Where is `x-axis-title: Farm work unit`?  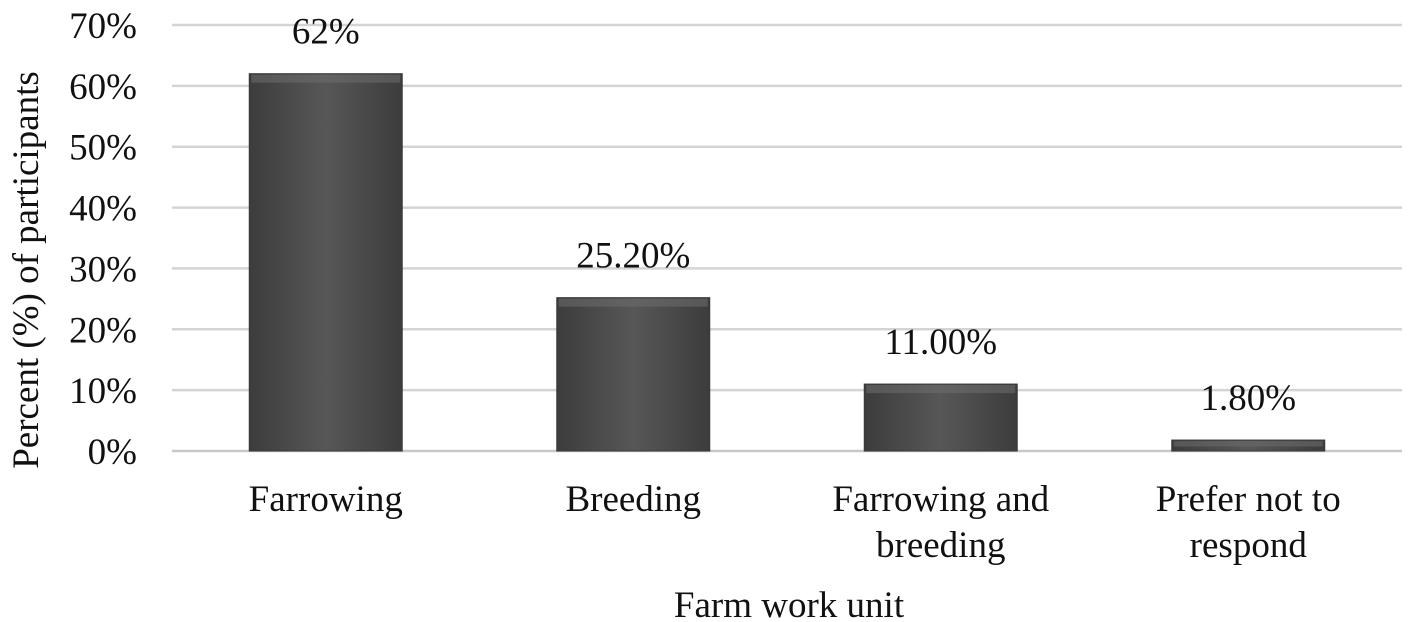 x-axis-title: Farm work unit is located at coordinates (789, 603).